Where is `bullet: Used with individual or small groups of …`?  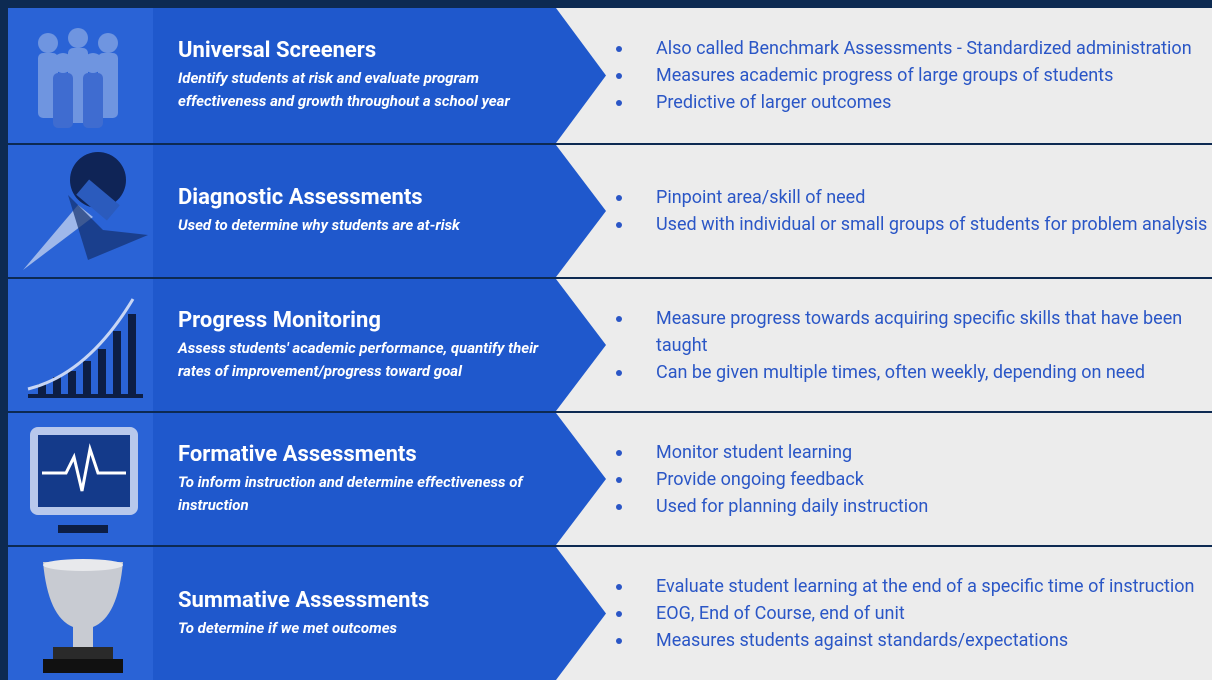
bullet: Used with individual or small groups of … is located at coordinates (908, 224).